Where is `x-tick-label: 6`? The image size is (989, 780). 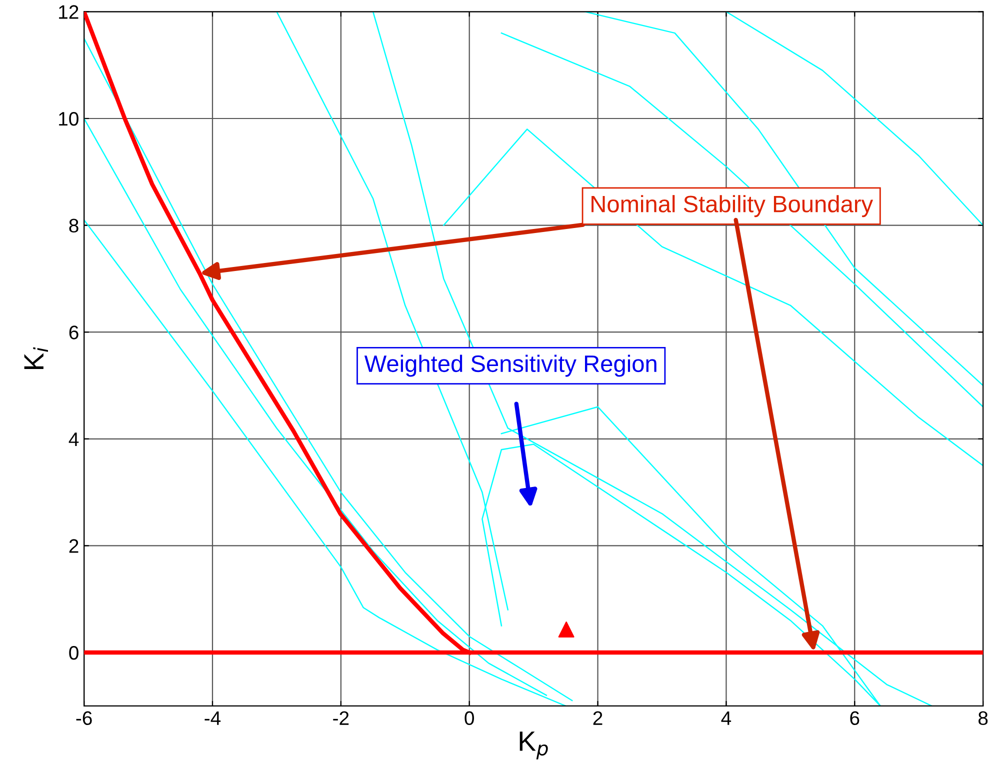 x-tick-label: 6 is located at coordinates (855, 718).